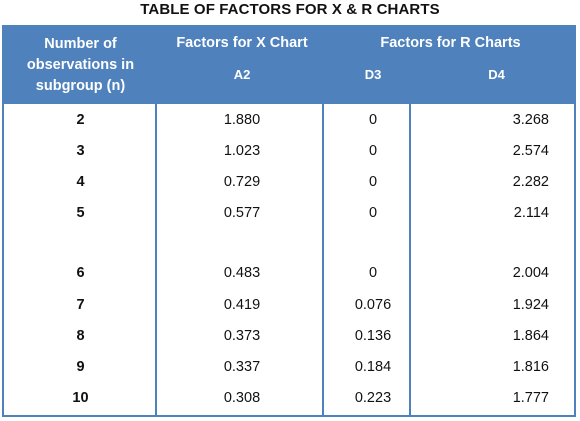  I want to click on row-a2-cell: 0.308, so click(242, 398).